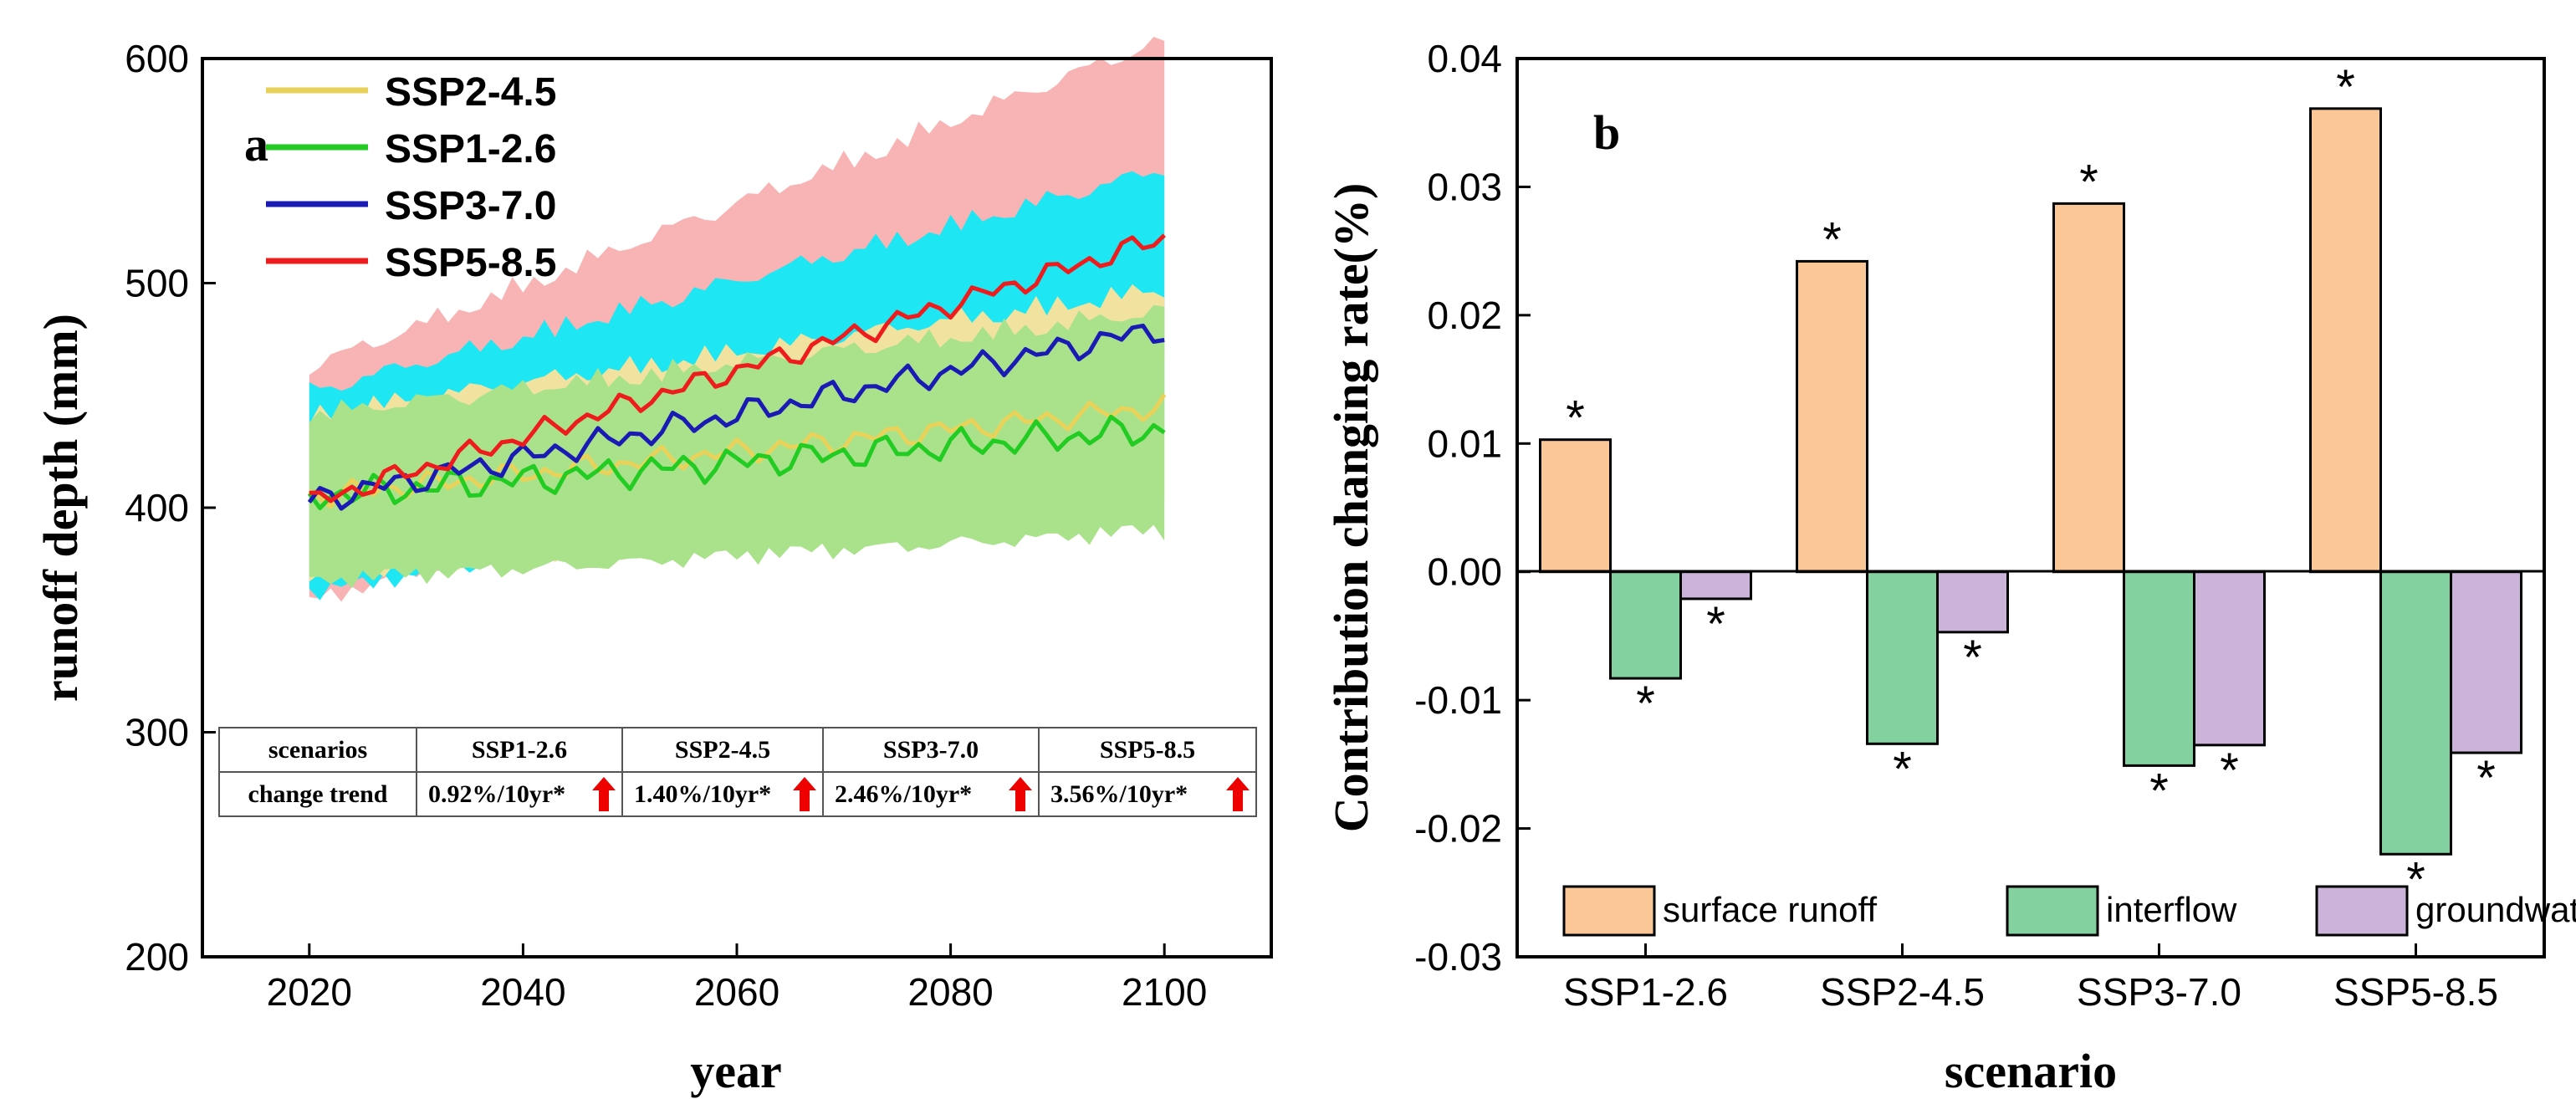  I want to click on y-tick-label: 0.04, so click(1464, 59).